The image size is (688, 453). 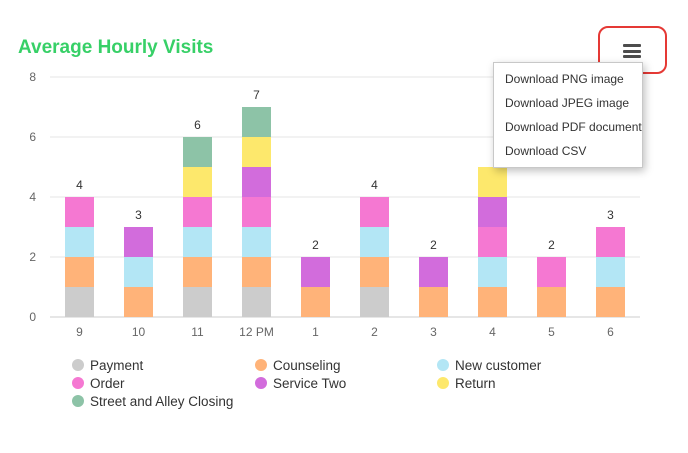 I want to click on download-csv-item: Download CSV, so click(x=546, y=151).